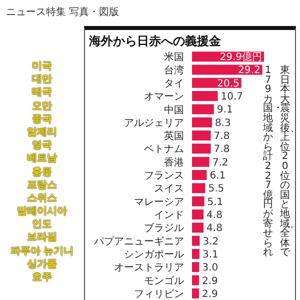 Image resolution: width=300 pixels, height=300 pixels. Describe the element at coordinates (215, 202) in the screenshot. I see `data-label: 5.1` at that location.